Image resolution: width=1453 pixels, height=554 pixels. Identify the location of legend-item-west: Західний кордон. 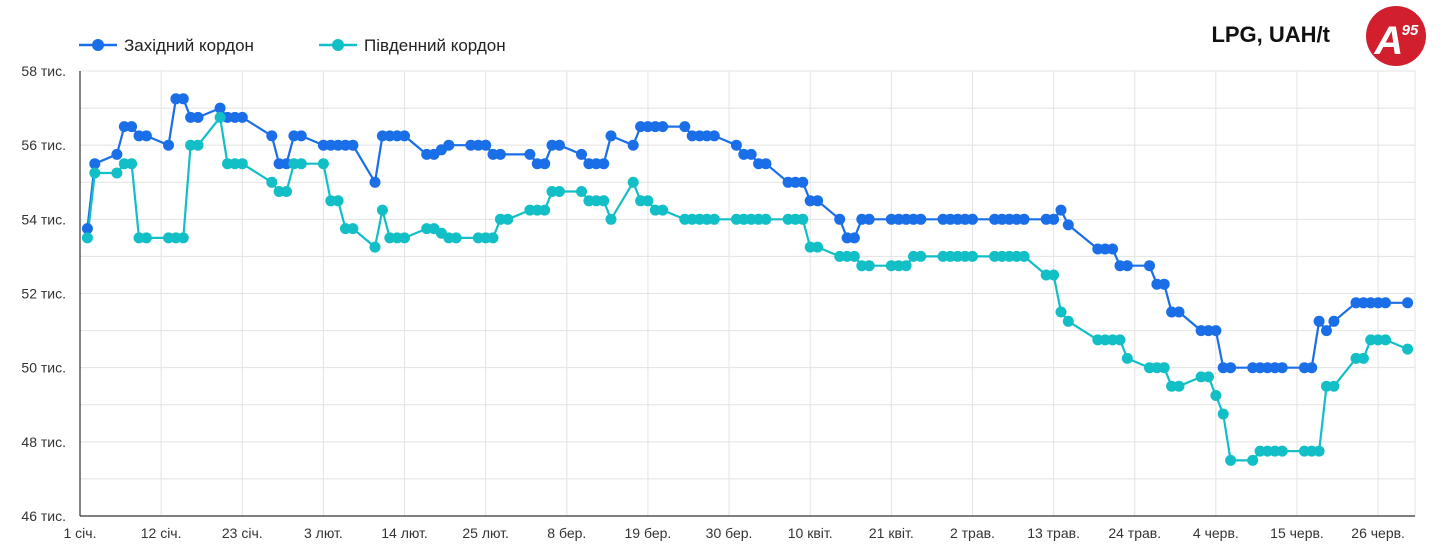
(166, 45).